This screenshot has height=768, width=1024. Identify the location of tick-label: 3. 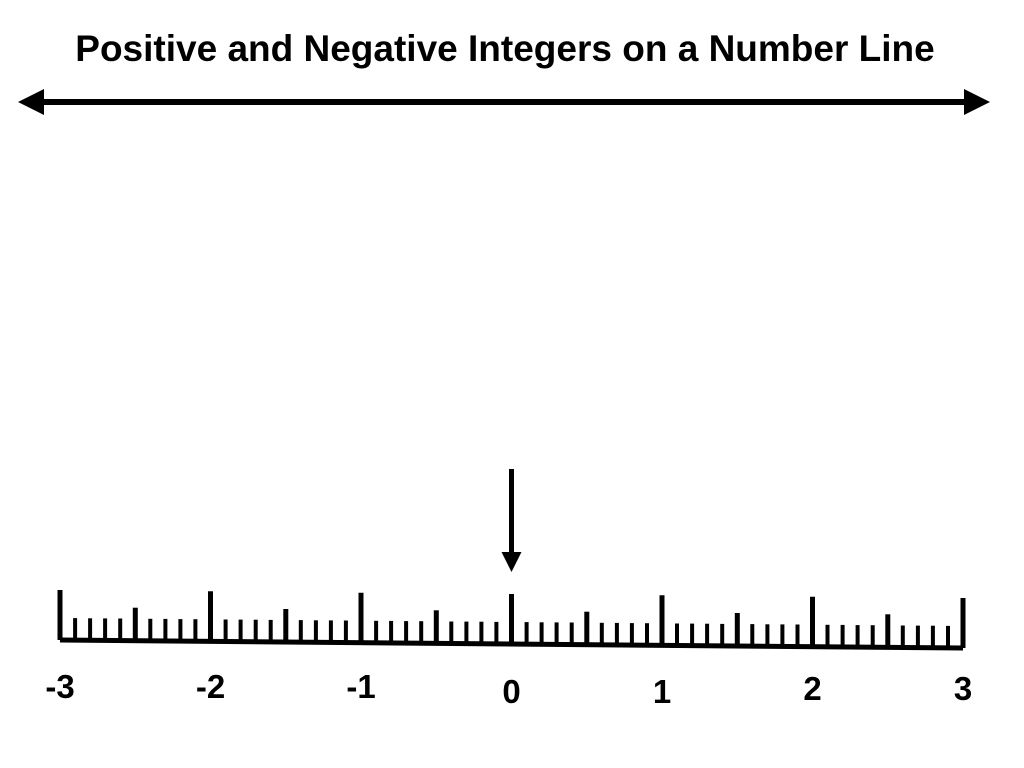
(963, 688).